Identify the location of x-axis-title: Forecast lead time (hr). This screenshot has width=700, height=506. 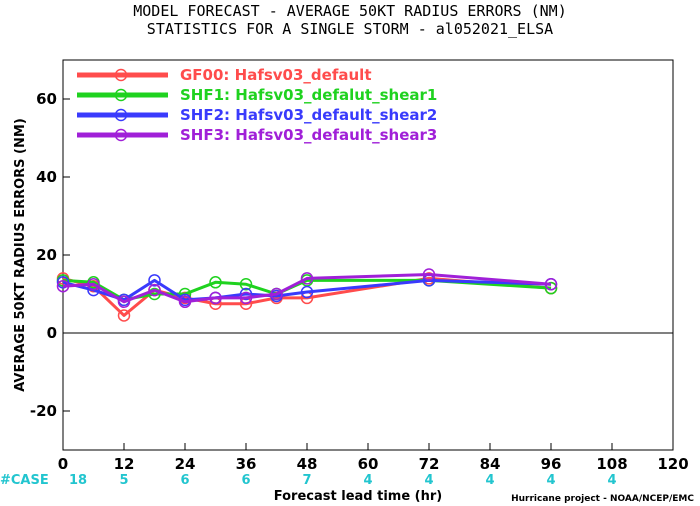
(358, 496).